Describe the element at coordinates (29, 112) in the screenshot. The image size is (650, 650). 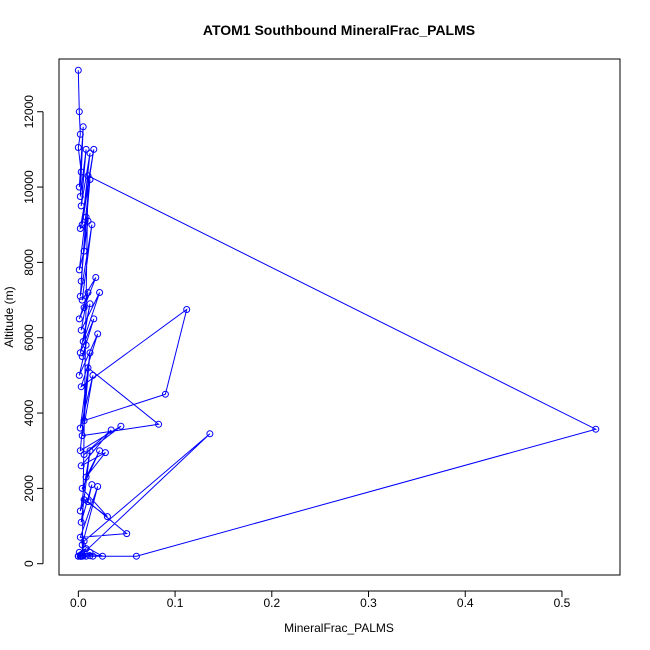
I see `y-tick-label: 12000` at that location.